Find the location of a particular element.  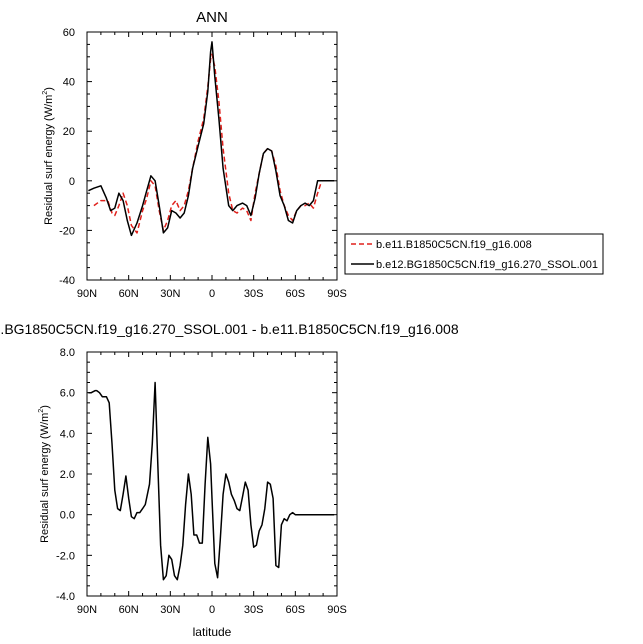

diff-series-lines is located at coordinates (211, 481).